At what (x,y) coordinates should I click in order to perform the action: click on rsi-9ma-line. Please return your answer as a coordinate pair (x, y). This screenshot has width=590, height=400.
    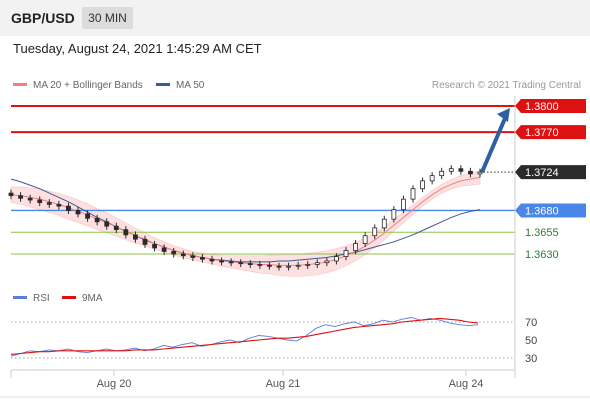
    Looking at the image, I should click on (244, 336).